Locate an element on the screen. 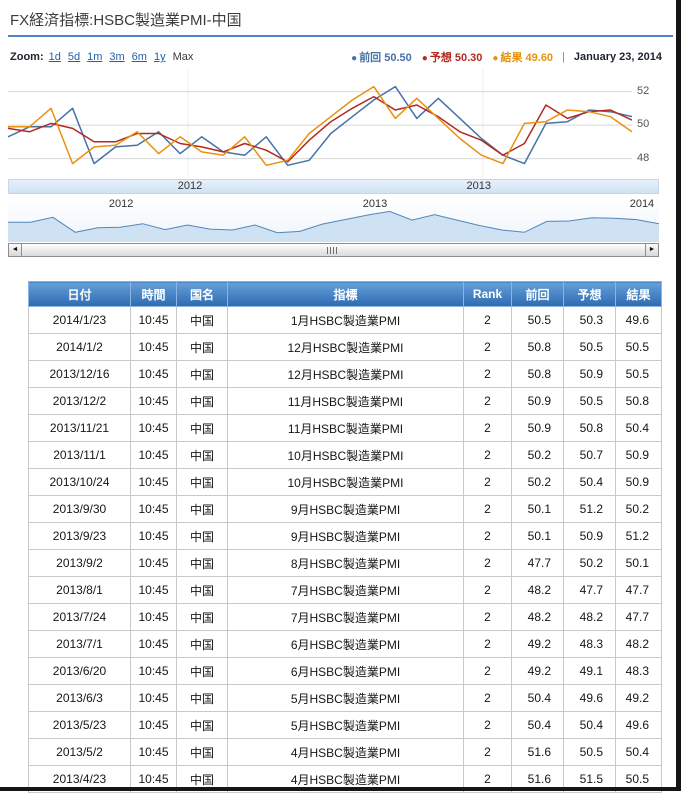 This screenshot has width=681, height=793. table-row: 2013/7/1 10:45 中国 6月HSBC製造業PMI 2 49.2 48.3 48.2 is located at coordinates (345, 644).